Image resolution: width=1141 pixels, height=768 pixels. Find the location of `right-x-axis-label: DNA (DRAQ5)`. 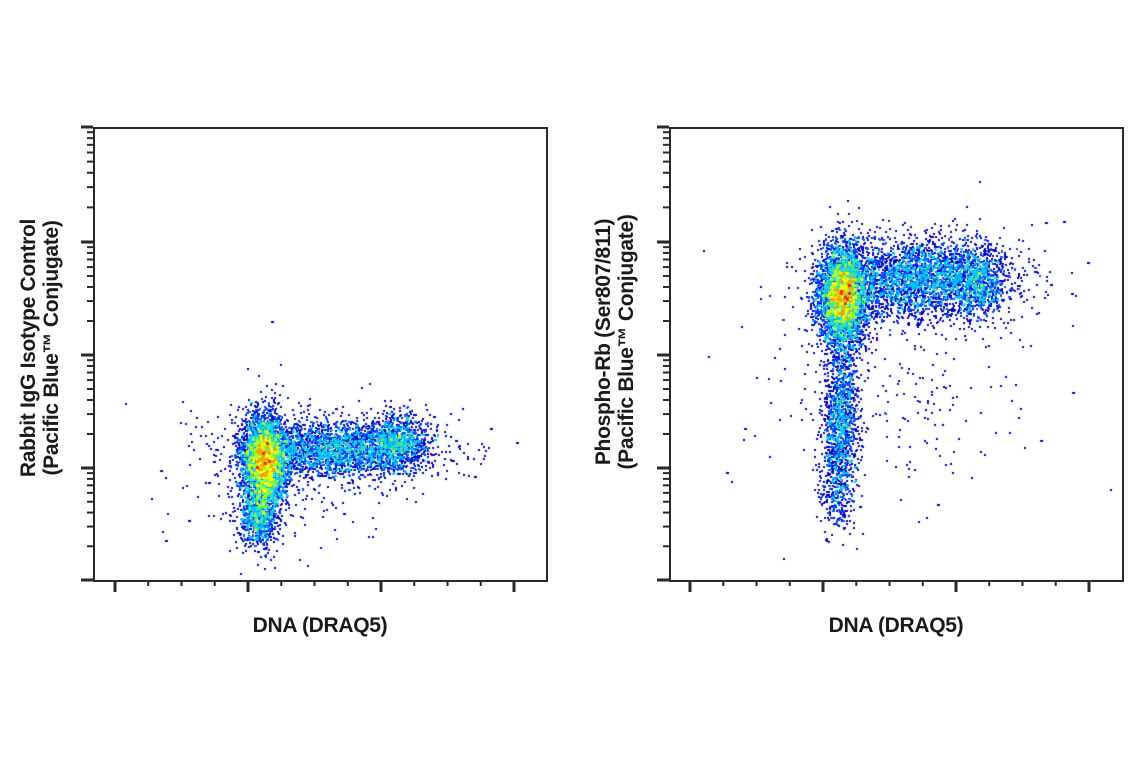

right-x-axis-label: DNA (DRAQ5) is located at coordinates (896, 625).